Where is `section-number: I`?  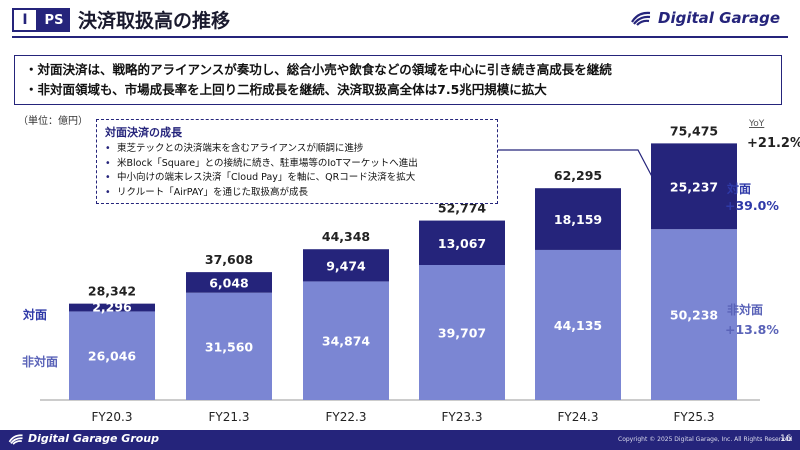
section-number: I is located at coordinates (25, 20).